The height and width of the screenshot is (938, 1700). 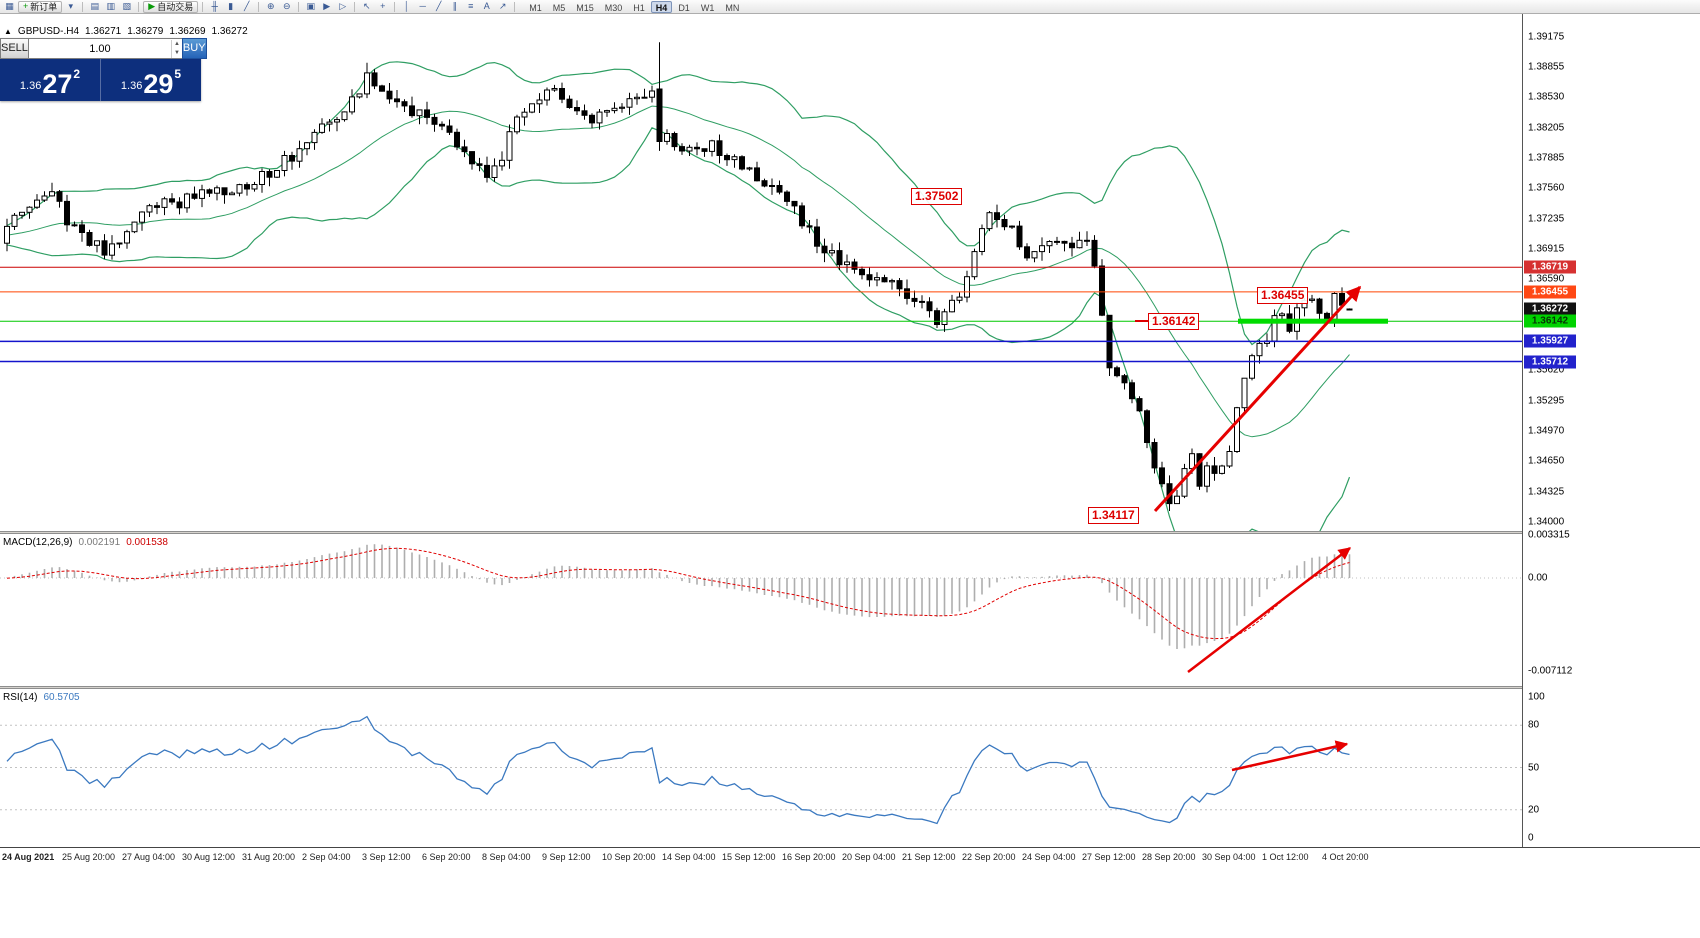 What do you see at coordinates (937, 196) in the screenshot?
I see `price-callout: 1.37502` at bounding box center [937, 196].